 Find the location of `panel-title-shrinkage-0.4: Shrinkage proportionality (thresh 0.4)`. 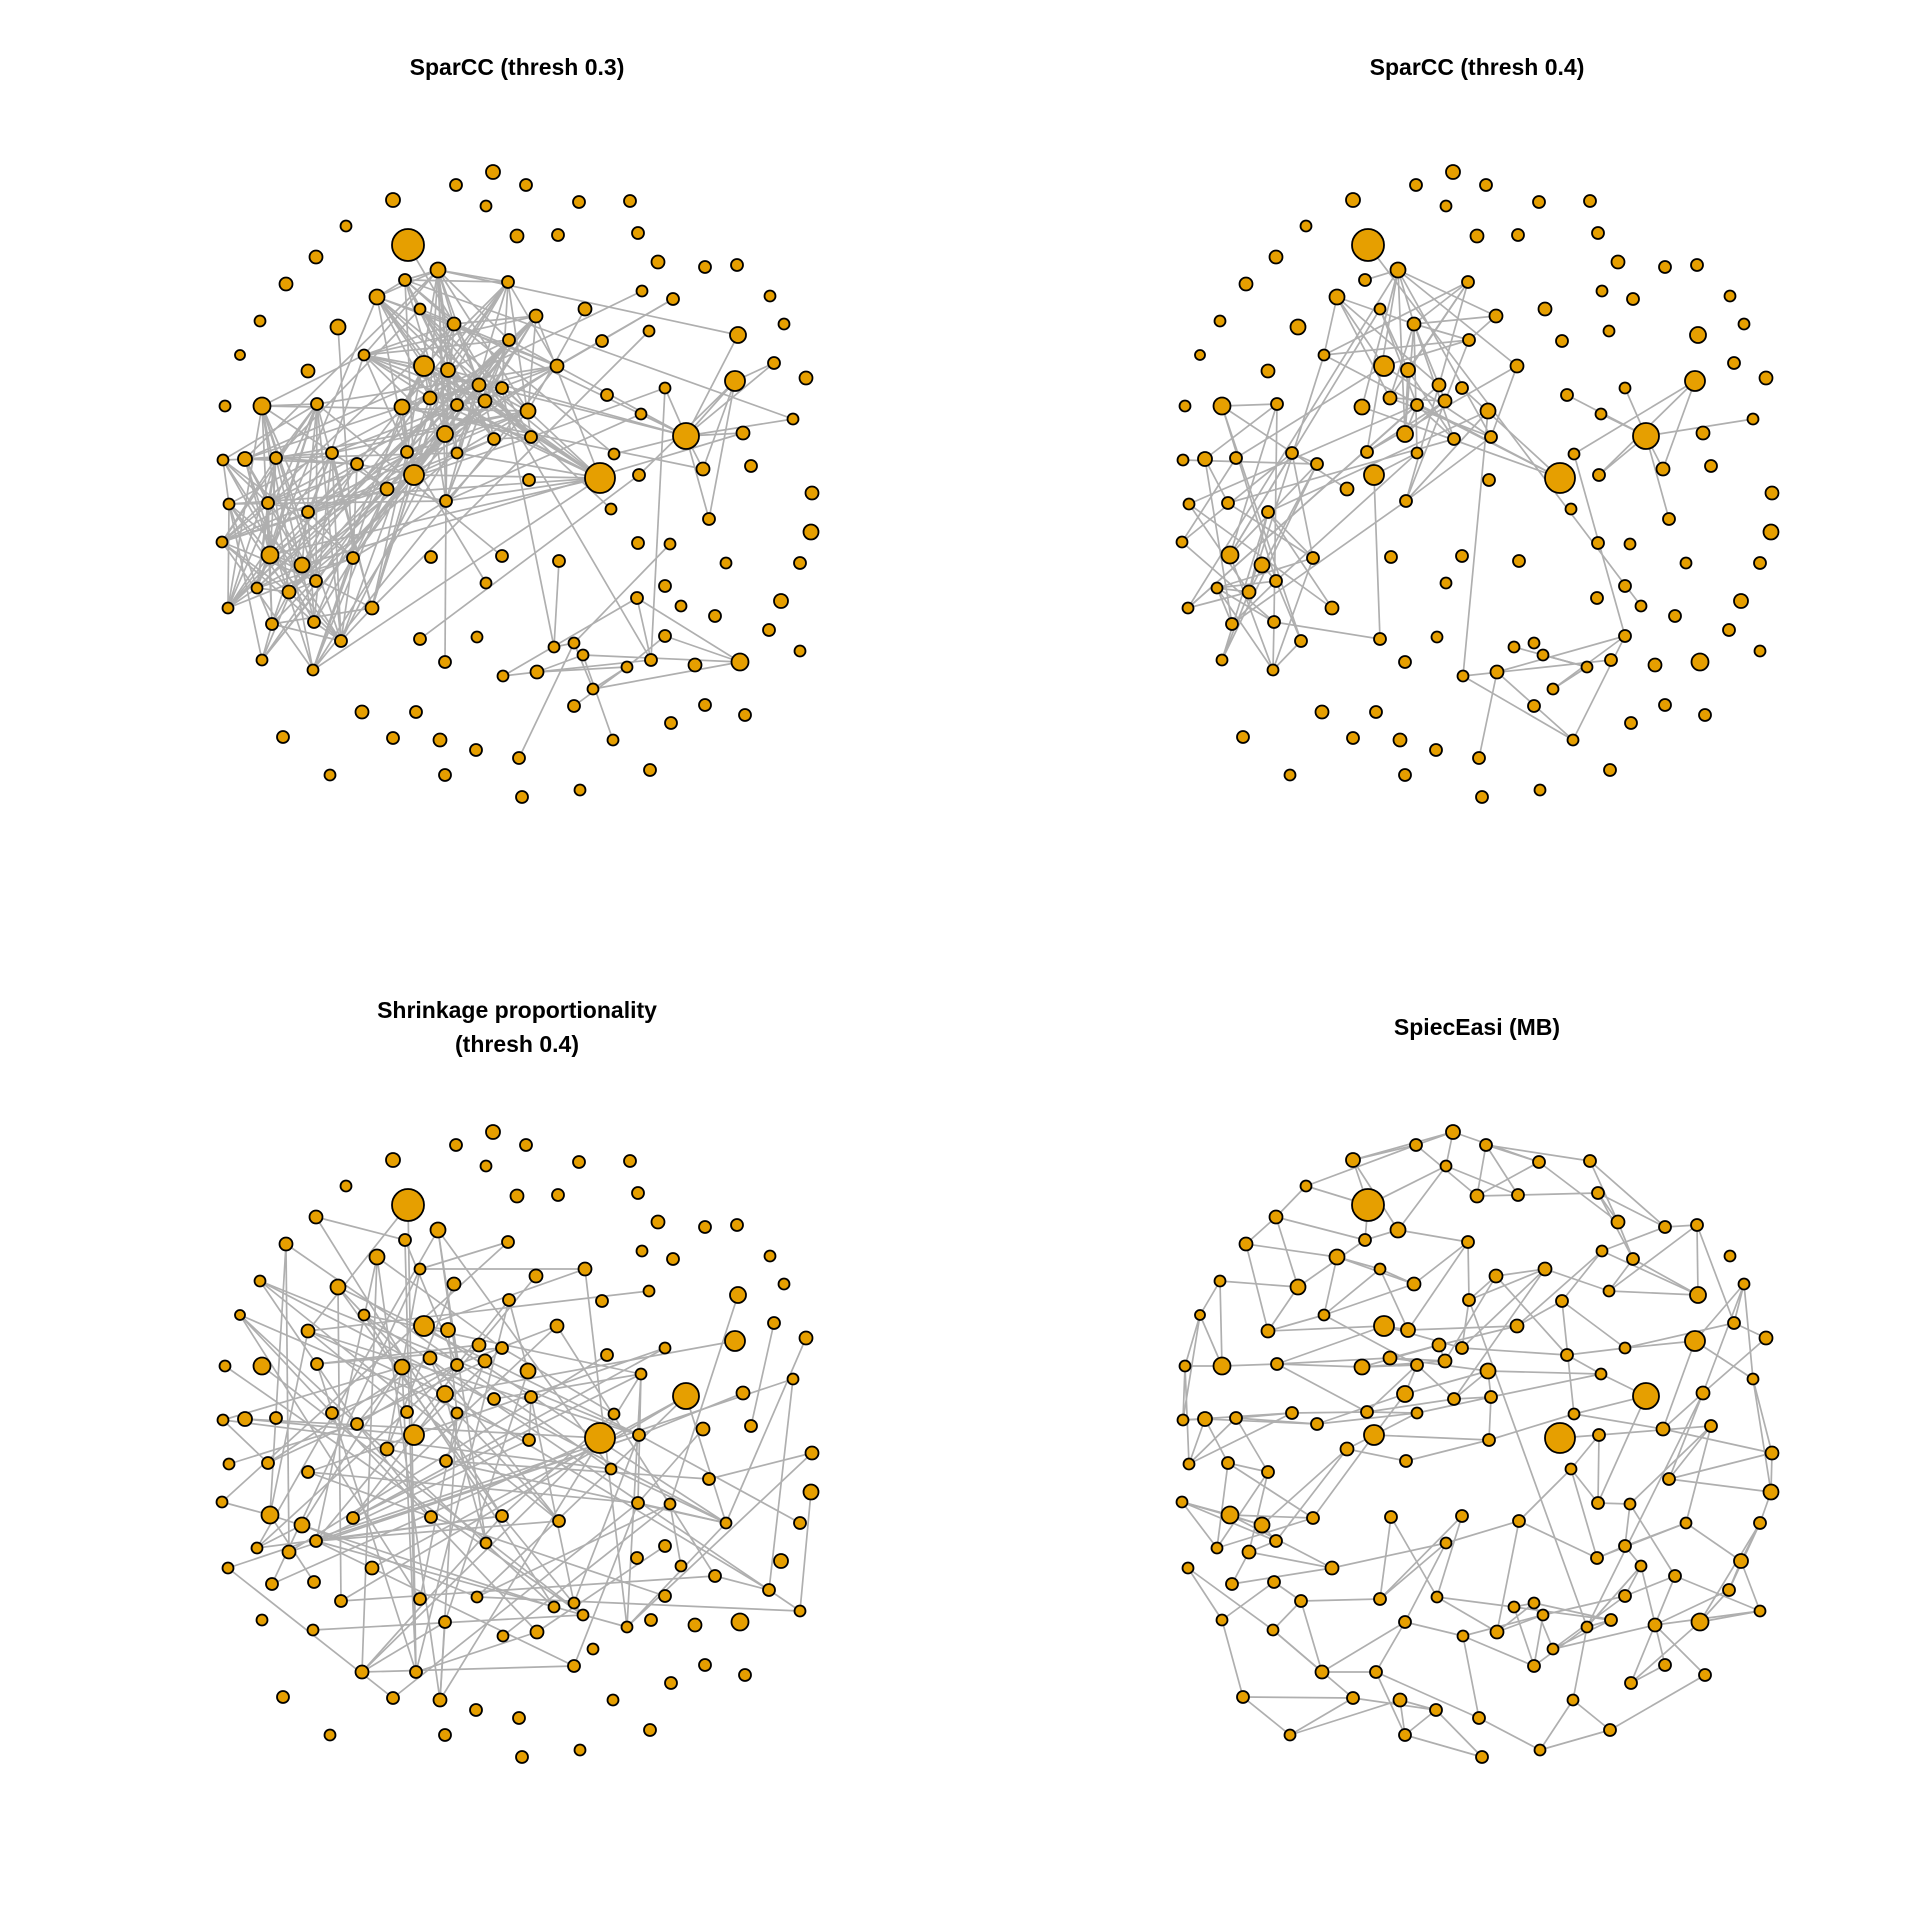

panel-title-shrinkage-0.4: Shrinkage proportionality (thresh 0.4) is located at coordinates (517, 1027).